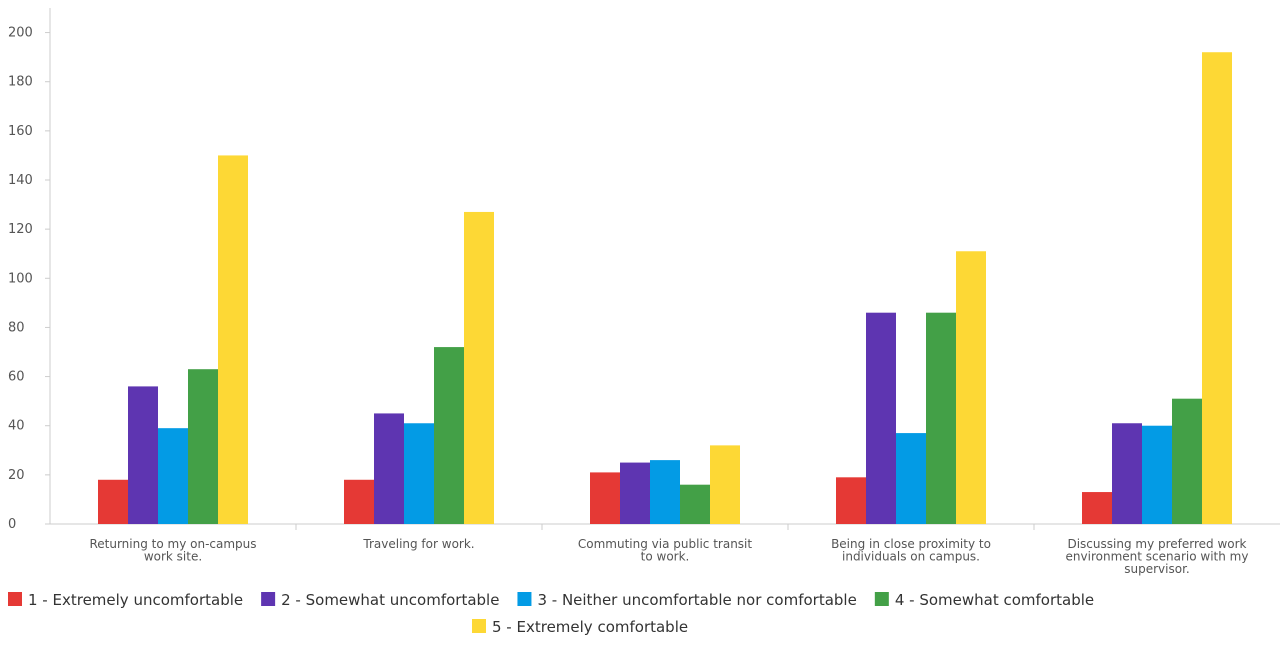 The width and height of the screenshot is (1282, 647). I want to click on y-tick-label: 100, so click(20, 278).